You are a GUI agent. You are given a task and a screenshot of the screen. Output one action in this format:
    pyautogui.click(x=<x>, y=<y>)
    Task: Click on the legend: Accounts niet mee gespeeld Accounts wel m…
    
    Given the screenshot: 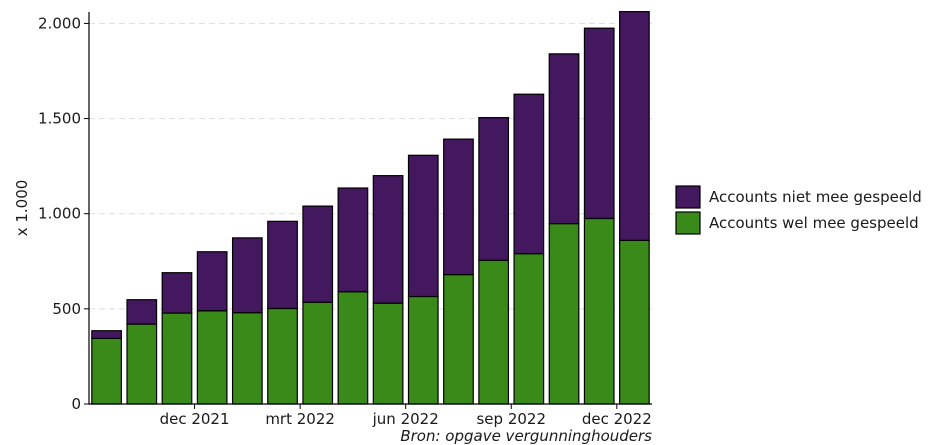 What is the action you would take?
    pyautogui.click(x=798, y=210)
    